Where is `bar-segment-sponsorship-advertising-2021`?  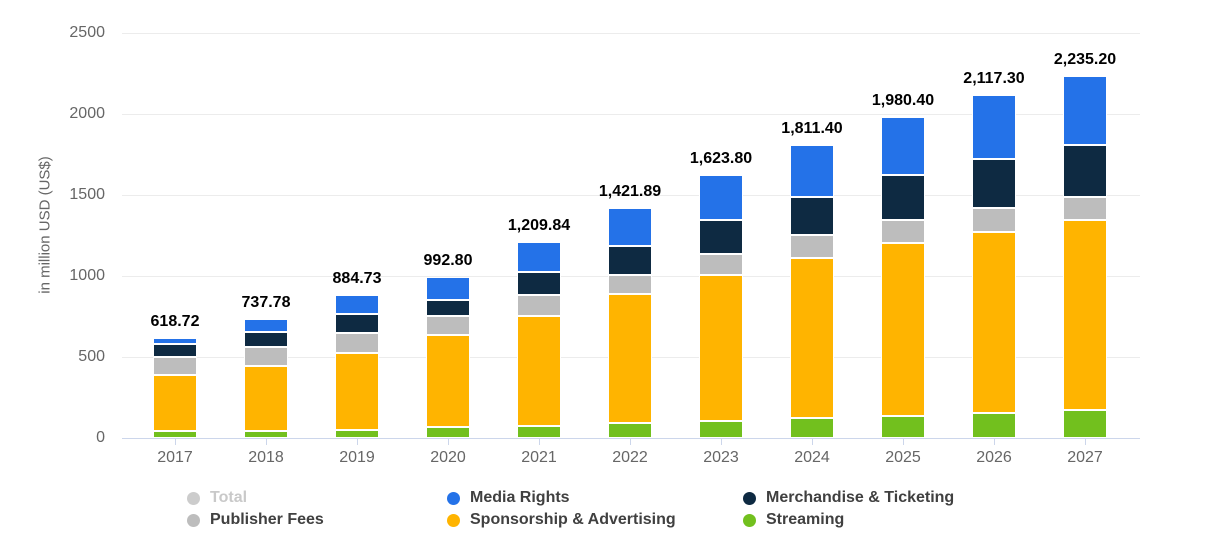 bar-segment-sponsorship-advertising-2021 is located at coordinates (539, 371).